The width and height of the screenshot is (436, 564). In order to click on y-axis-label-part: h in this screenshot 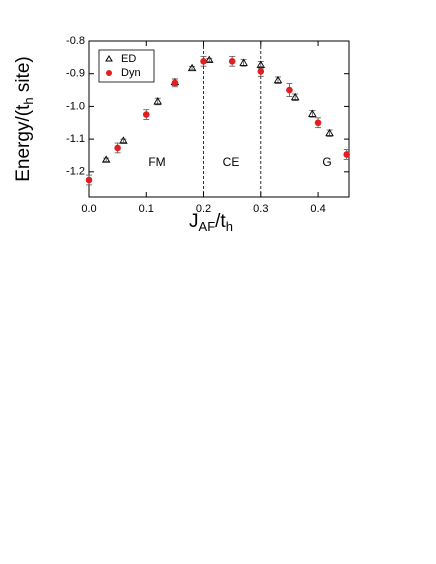, I will do `click(28, 100)`.